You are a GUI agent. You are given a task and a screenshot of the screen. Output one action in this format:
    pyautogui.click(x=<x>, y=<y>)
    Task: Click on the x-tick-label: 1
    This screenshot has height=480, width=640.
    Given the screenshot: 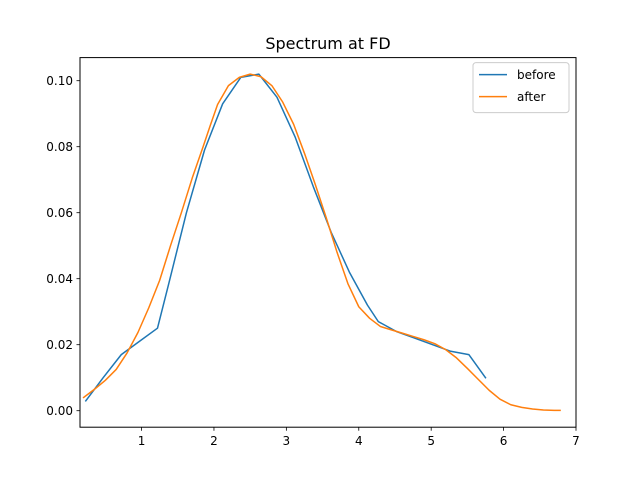 What is the action you would take?
    pyautogui.click(x=142, y=441)
    